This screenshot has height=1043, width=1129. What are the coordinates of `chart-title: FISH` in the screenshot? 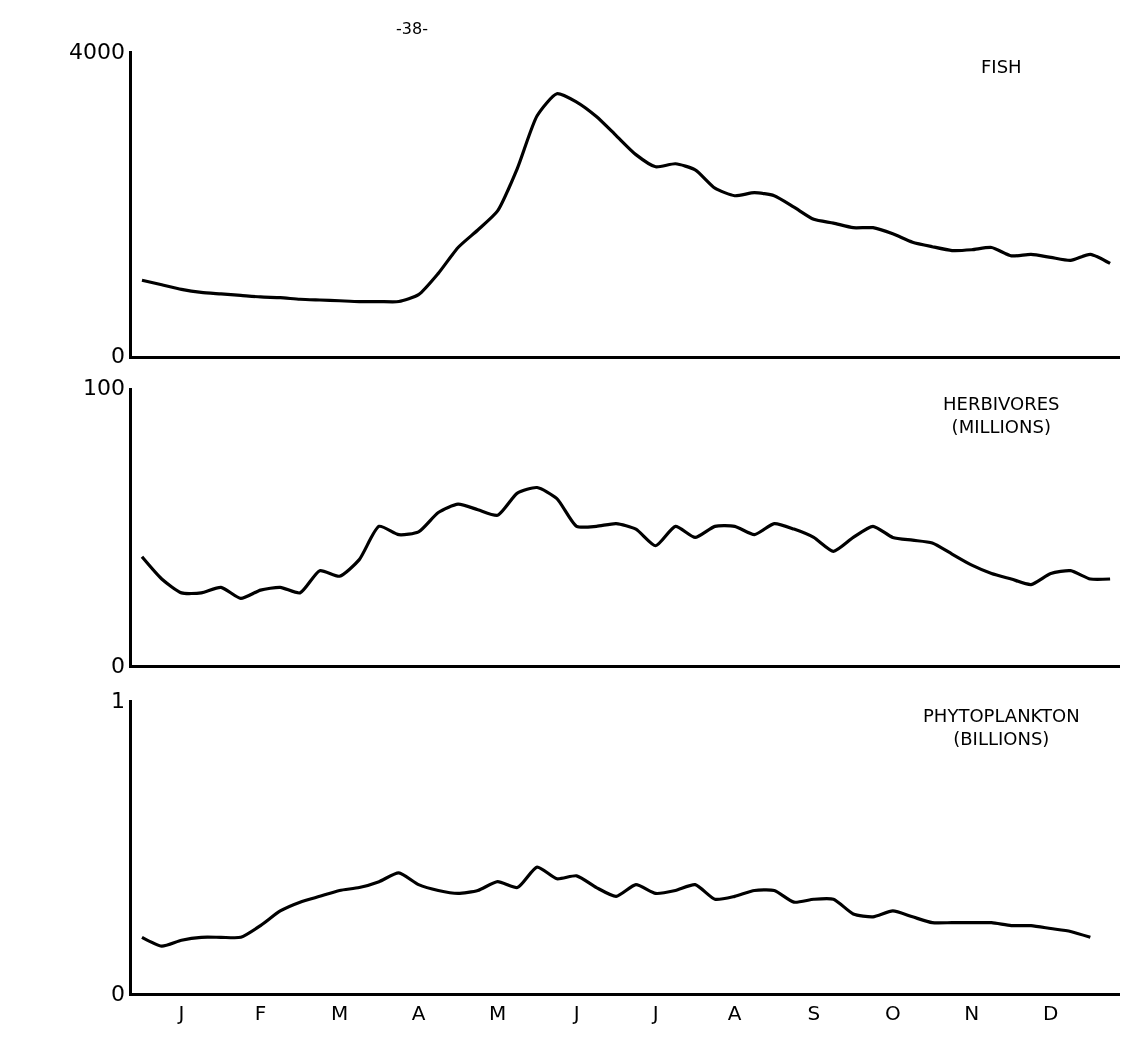 It's located at (1001, 66).